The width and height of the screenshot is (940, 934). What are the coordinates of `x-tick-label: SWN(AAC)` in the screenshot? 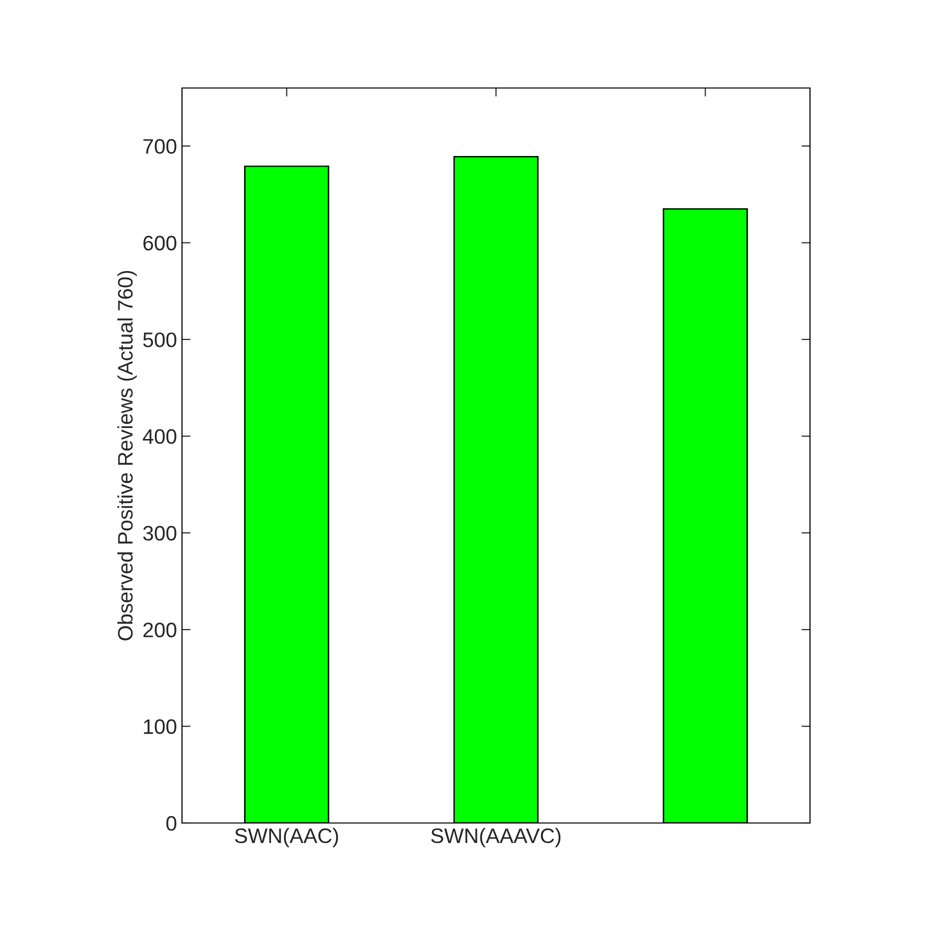 It's located at (286, 838).